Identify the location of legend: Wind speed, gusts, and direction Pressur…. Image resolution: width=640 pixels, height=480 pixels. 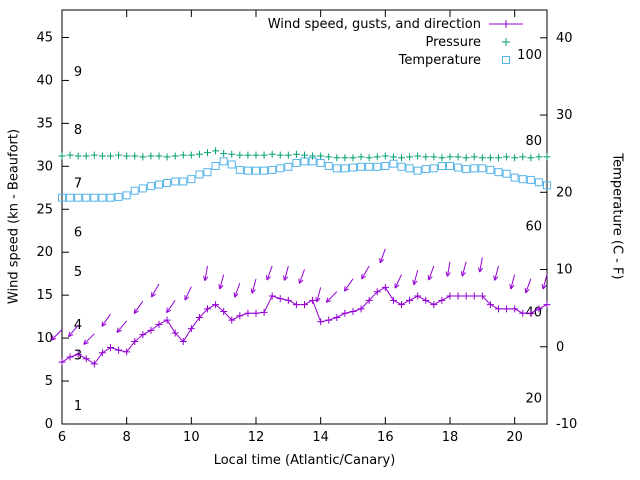
(320, 42).